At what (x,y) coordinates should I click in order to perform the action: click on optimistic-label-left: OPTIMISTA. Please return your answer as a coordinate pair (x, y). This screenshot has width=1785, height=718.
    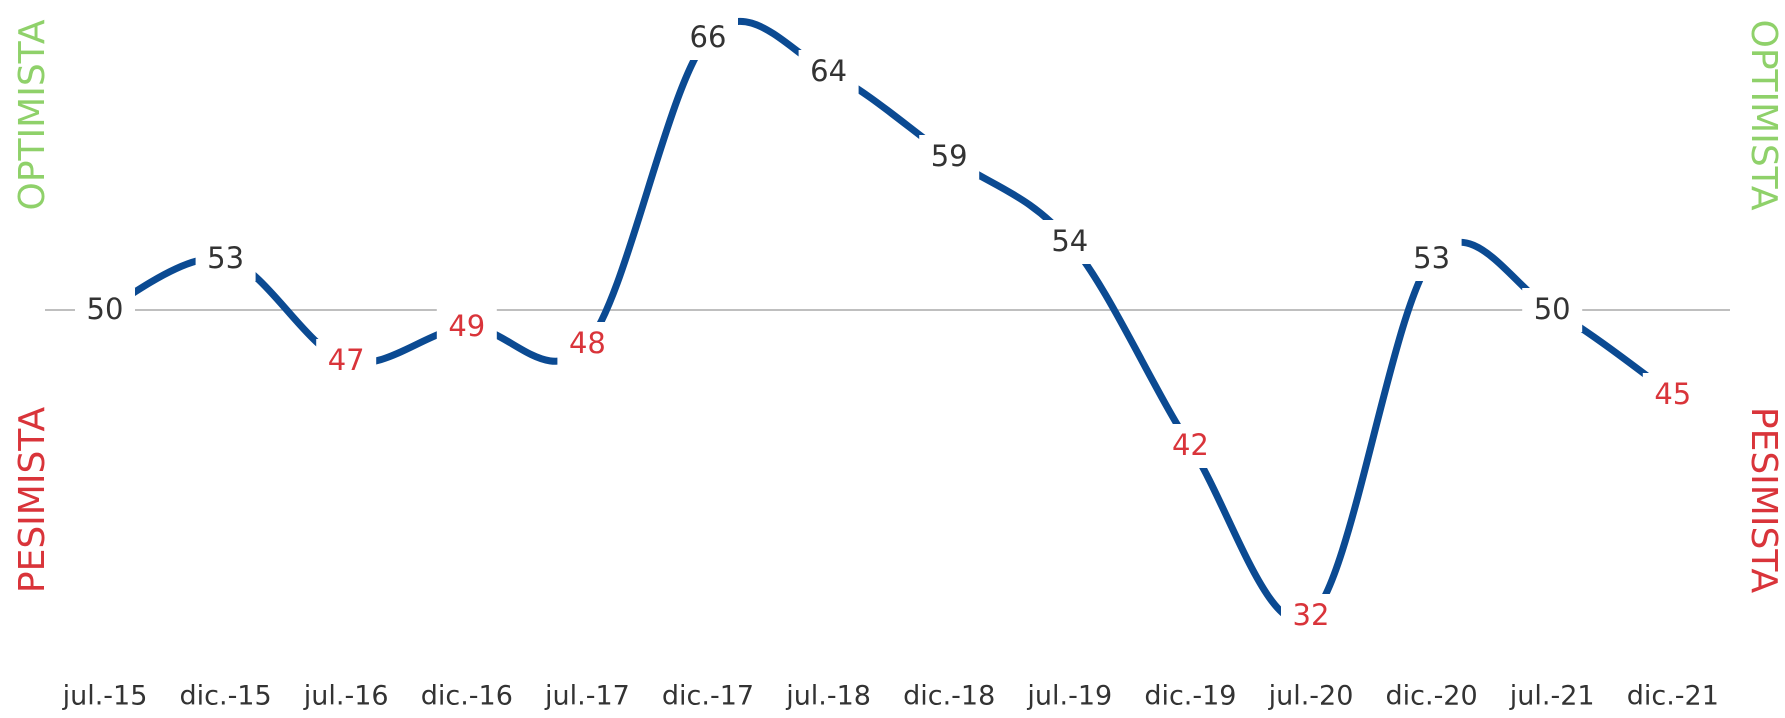
    Looking at the image, I should click on (32, 114).